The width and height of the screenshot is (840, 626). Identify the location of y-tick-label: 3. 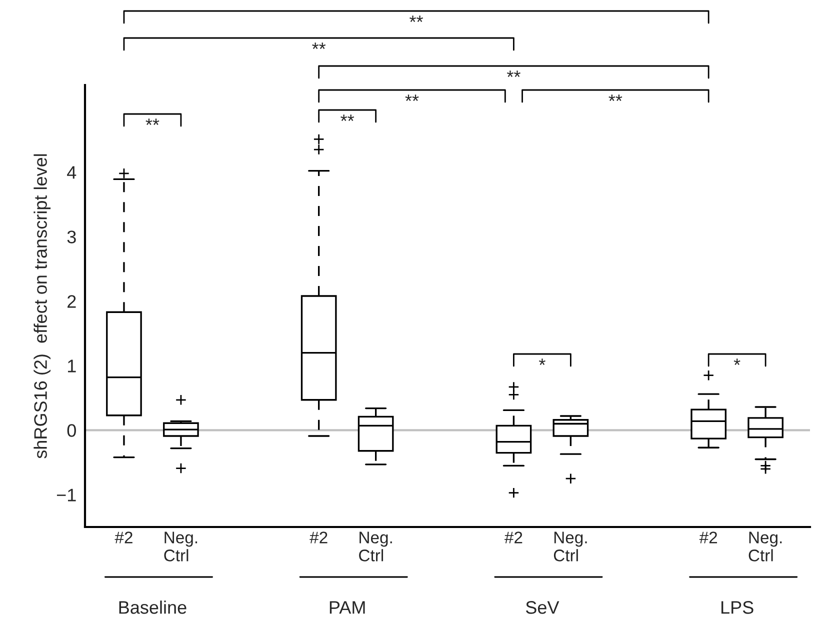
(71, 237).